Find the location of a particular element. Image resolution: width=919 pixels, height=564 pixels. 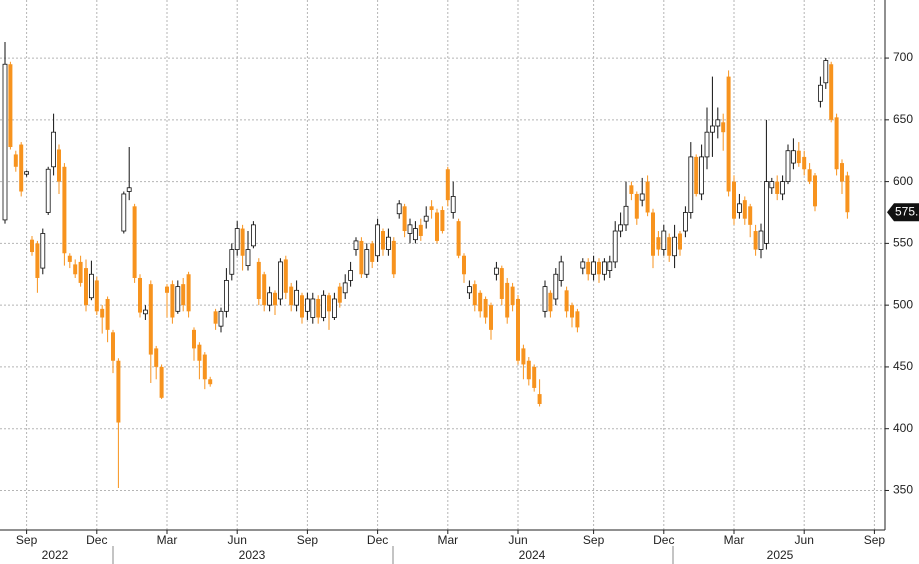

y-tick-label: 600 is located at coordinates (903, 181).